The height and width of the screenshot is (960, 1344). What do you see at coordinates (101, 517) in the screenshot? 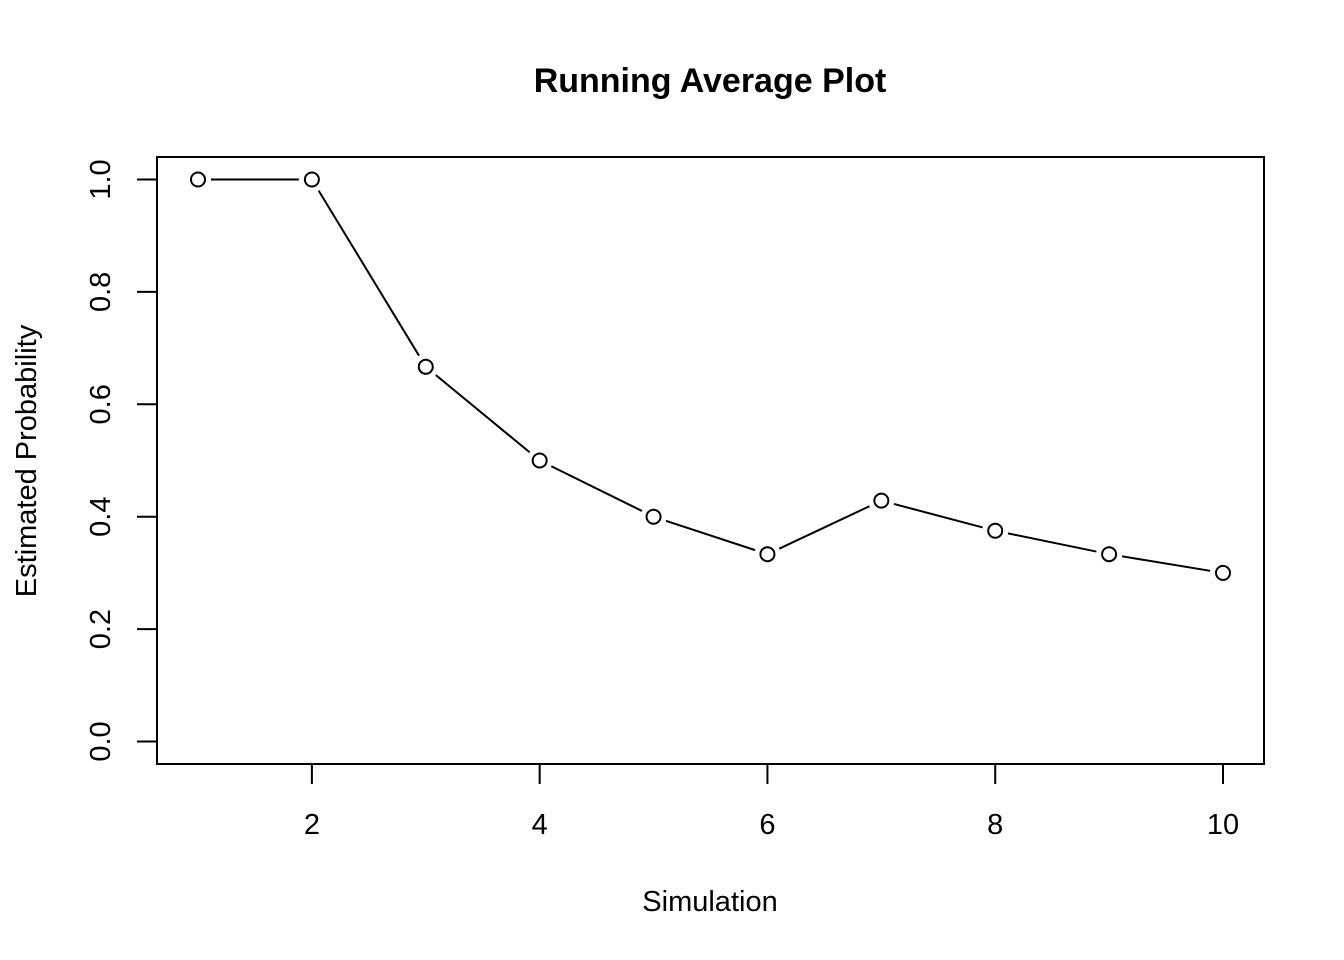
I see `y-tick-label: 0.4` at bounding box center [101, 517].